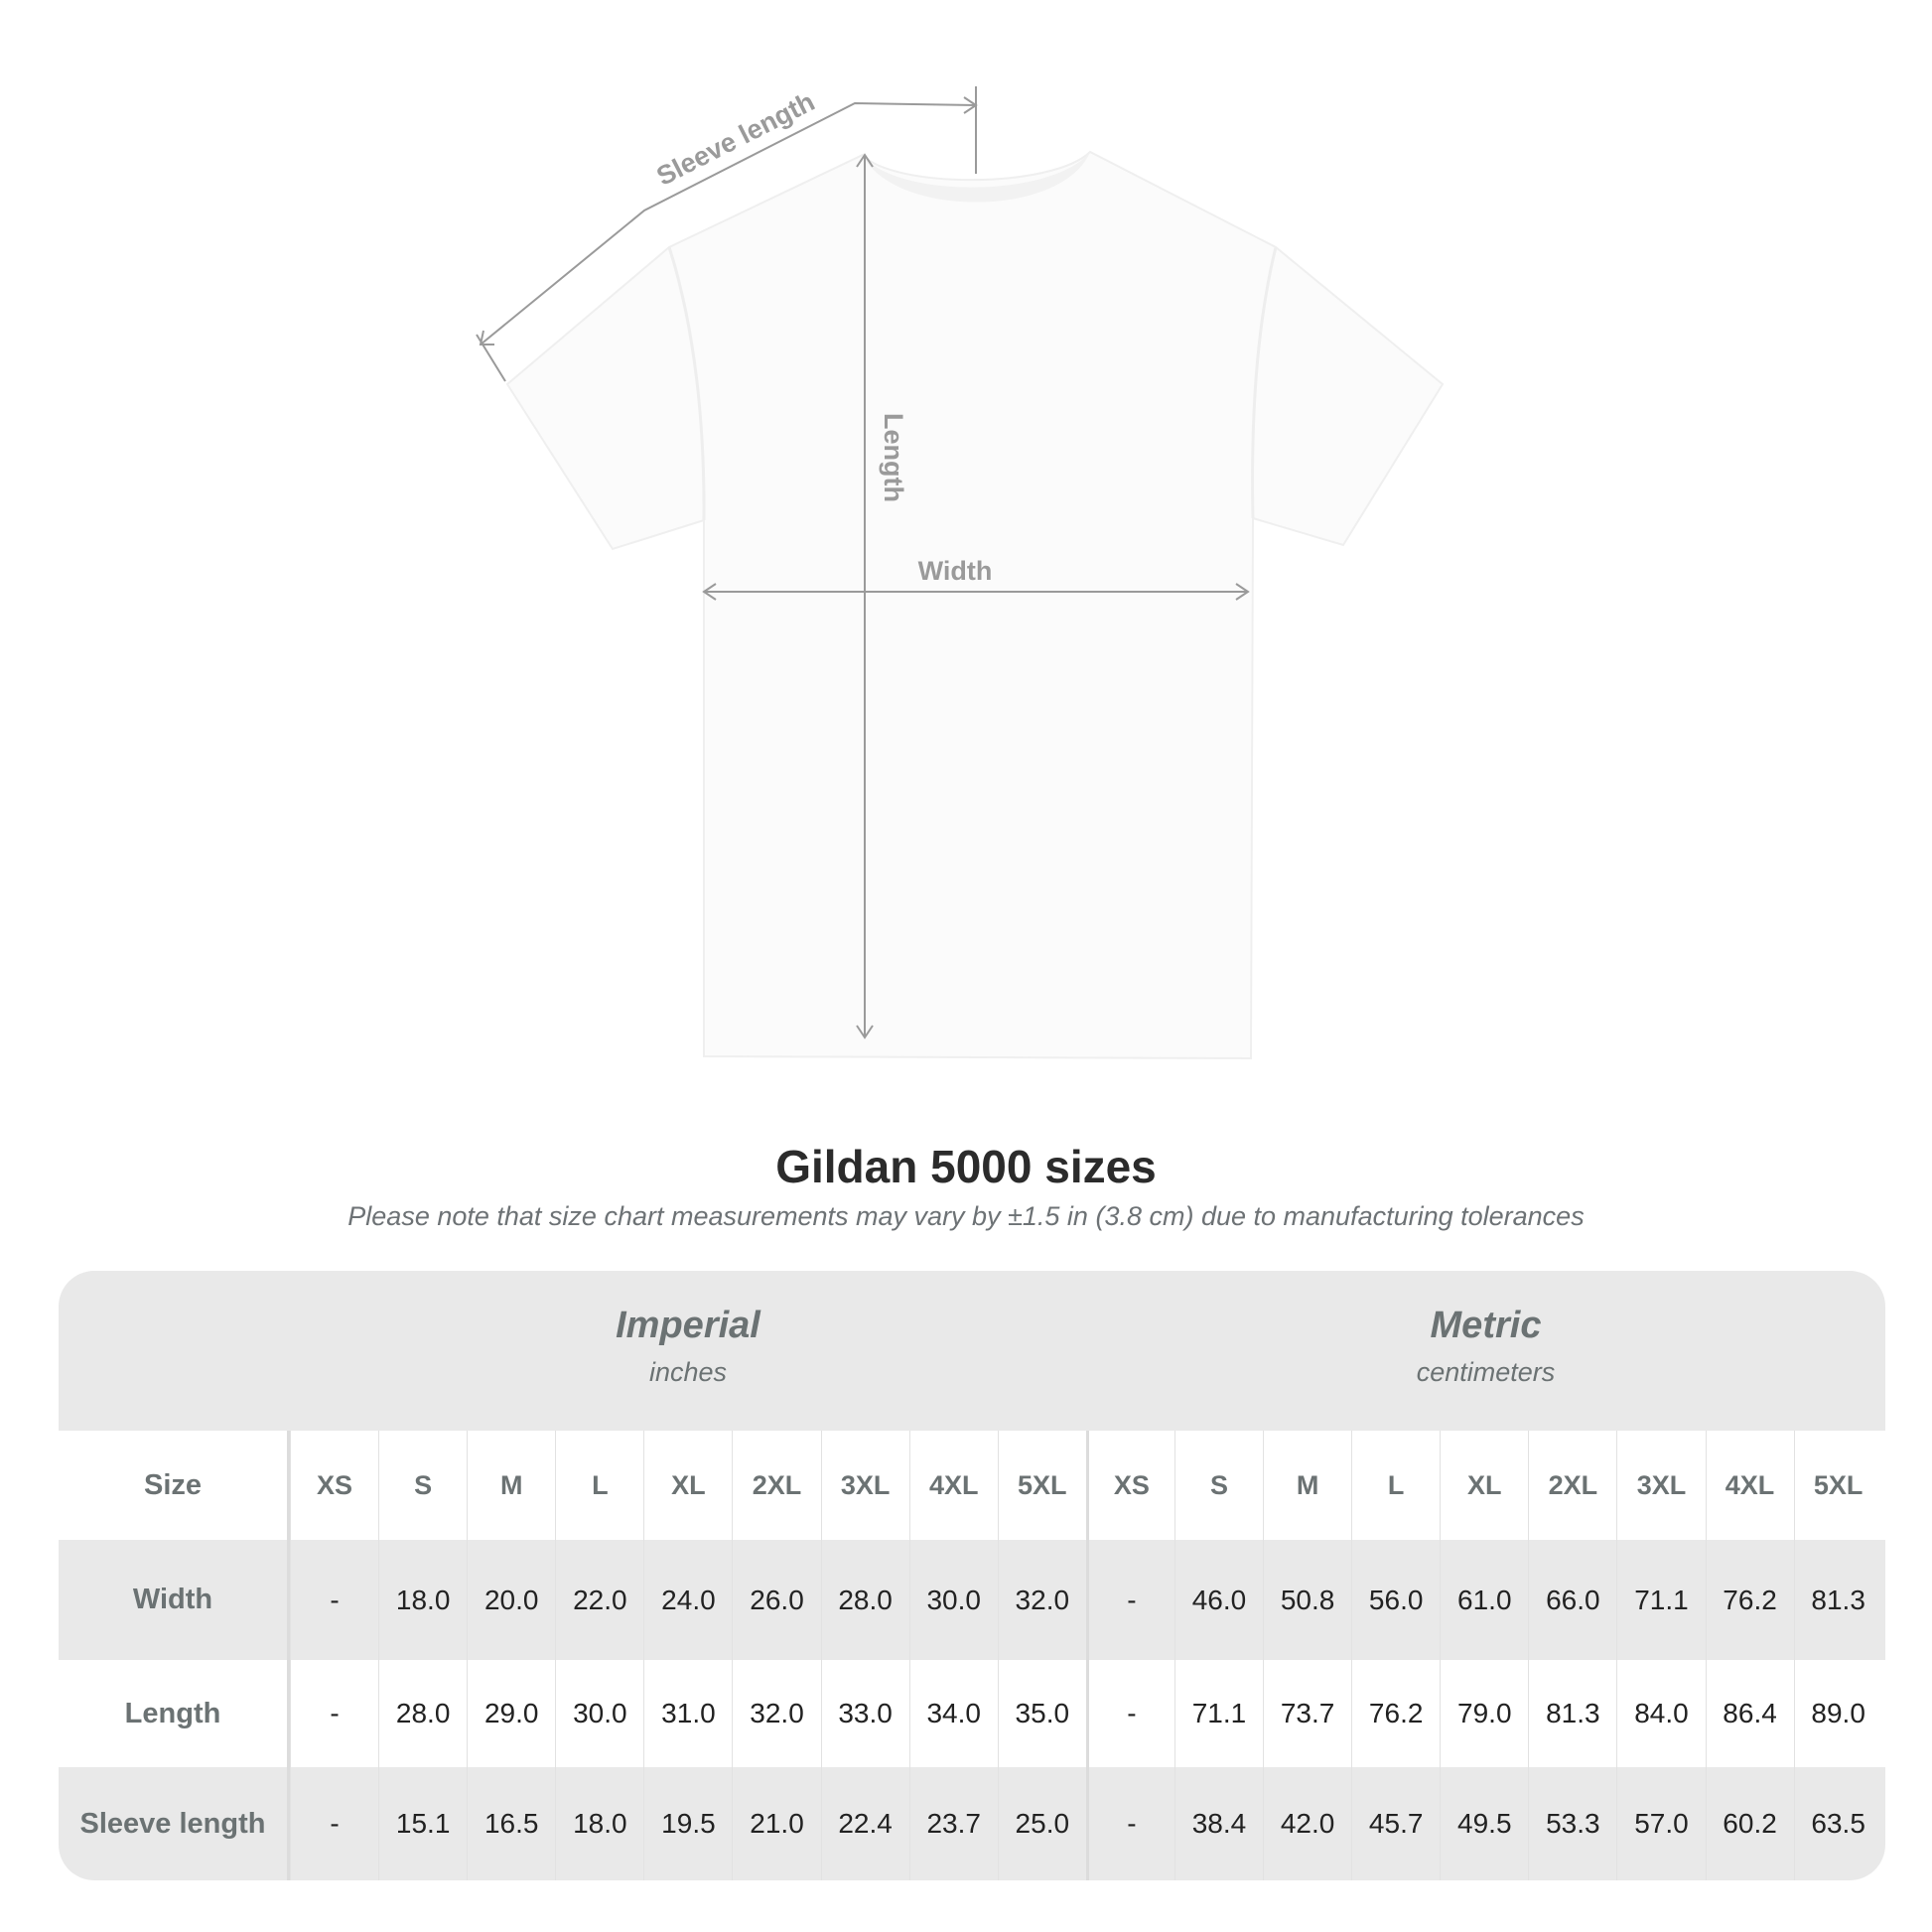  What do you see at coordinates (1749, 1486) in the screenshot?
I see `size-header-metric-4xl: 4XL` at bounding box center [1749, 1486].